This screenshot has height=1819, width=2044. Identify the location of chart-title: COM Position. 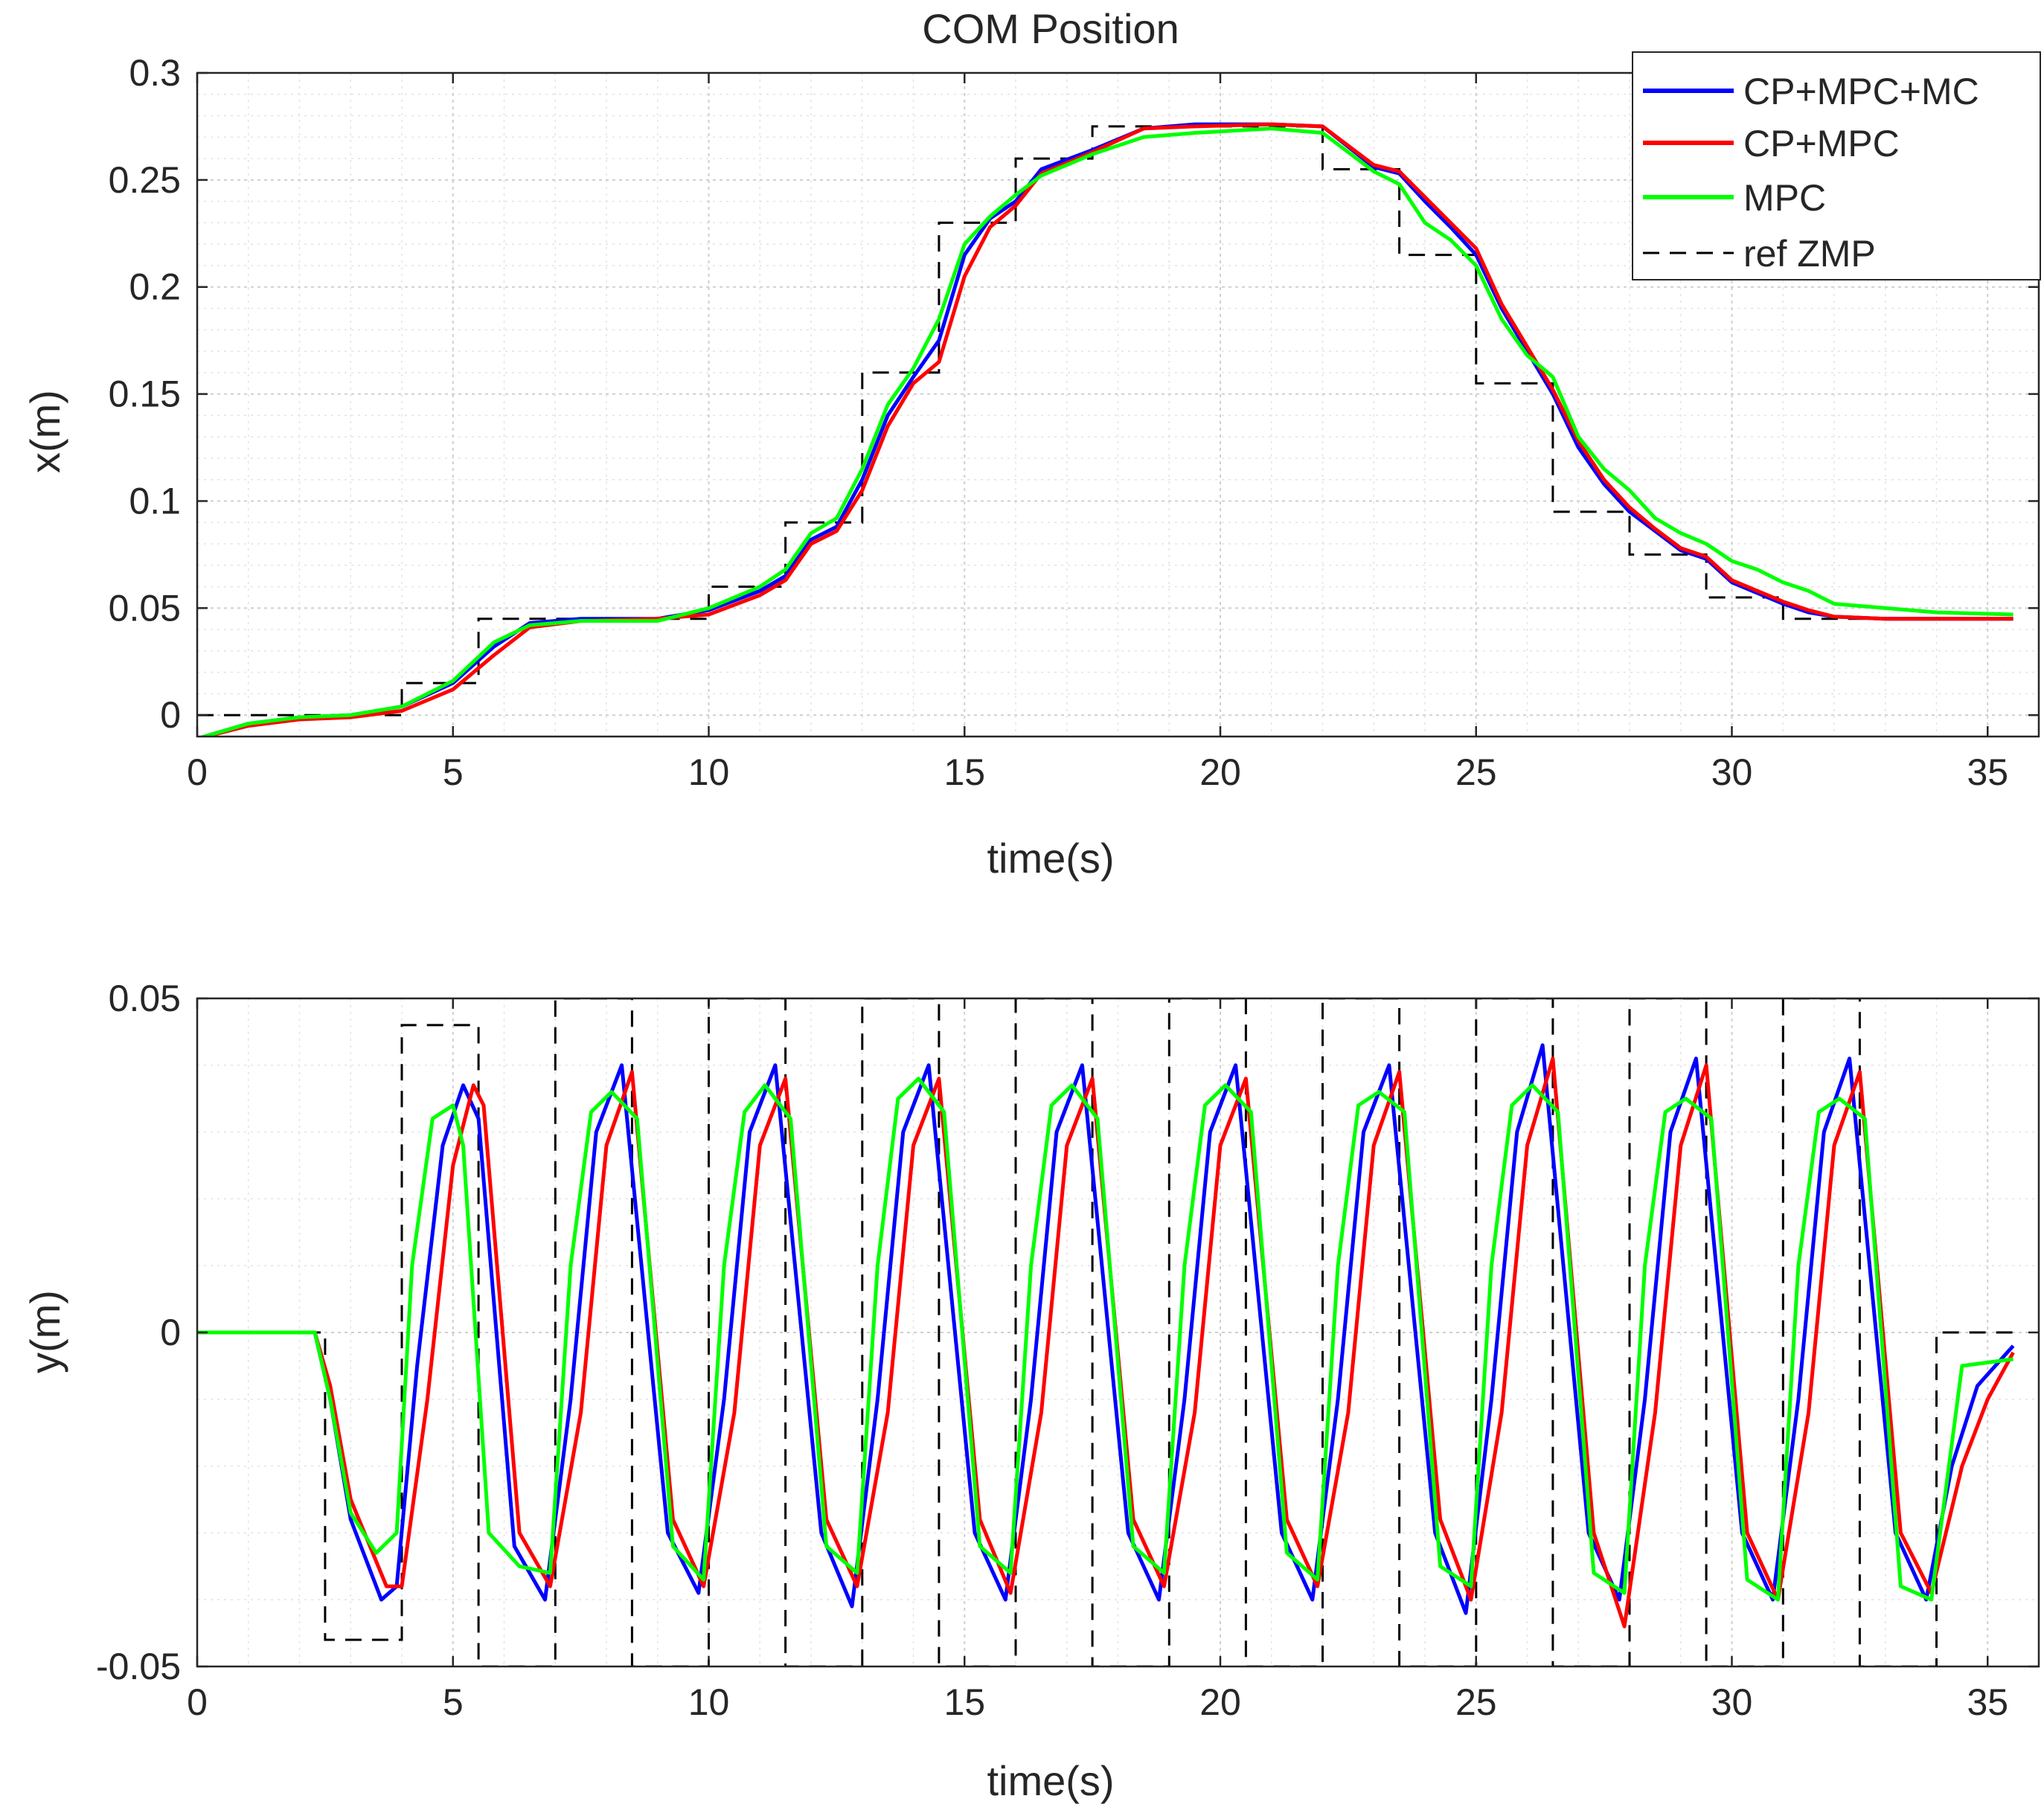
(1050, 28).